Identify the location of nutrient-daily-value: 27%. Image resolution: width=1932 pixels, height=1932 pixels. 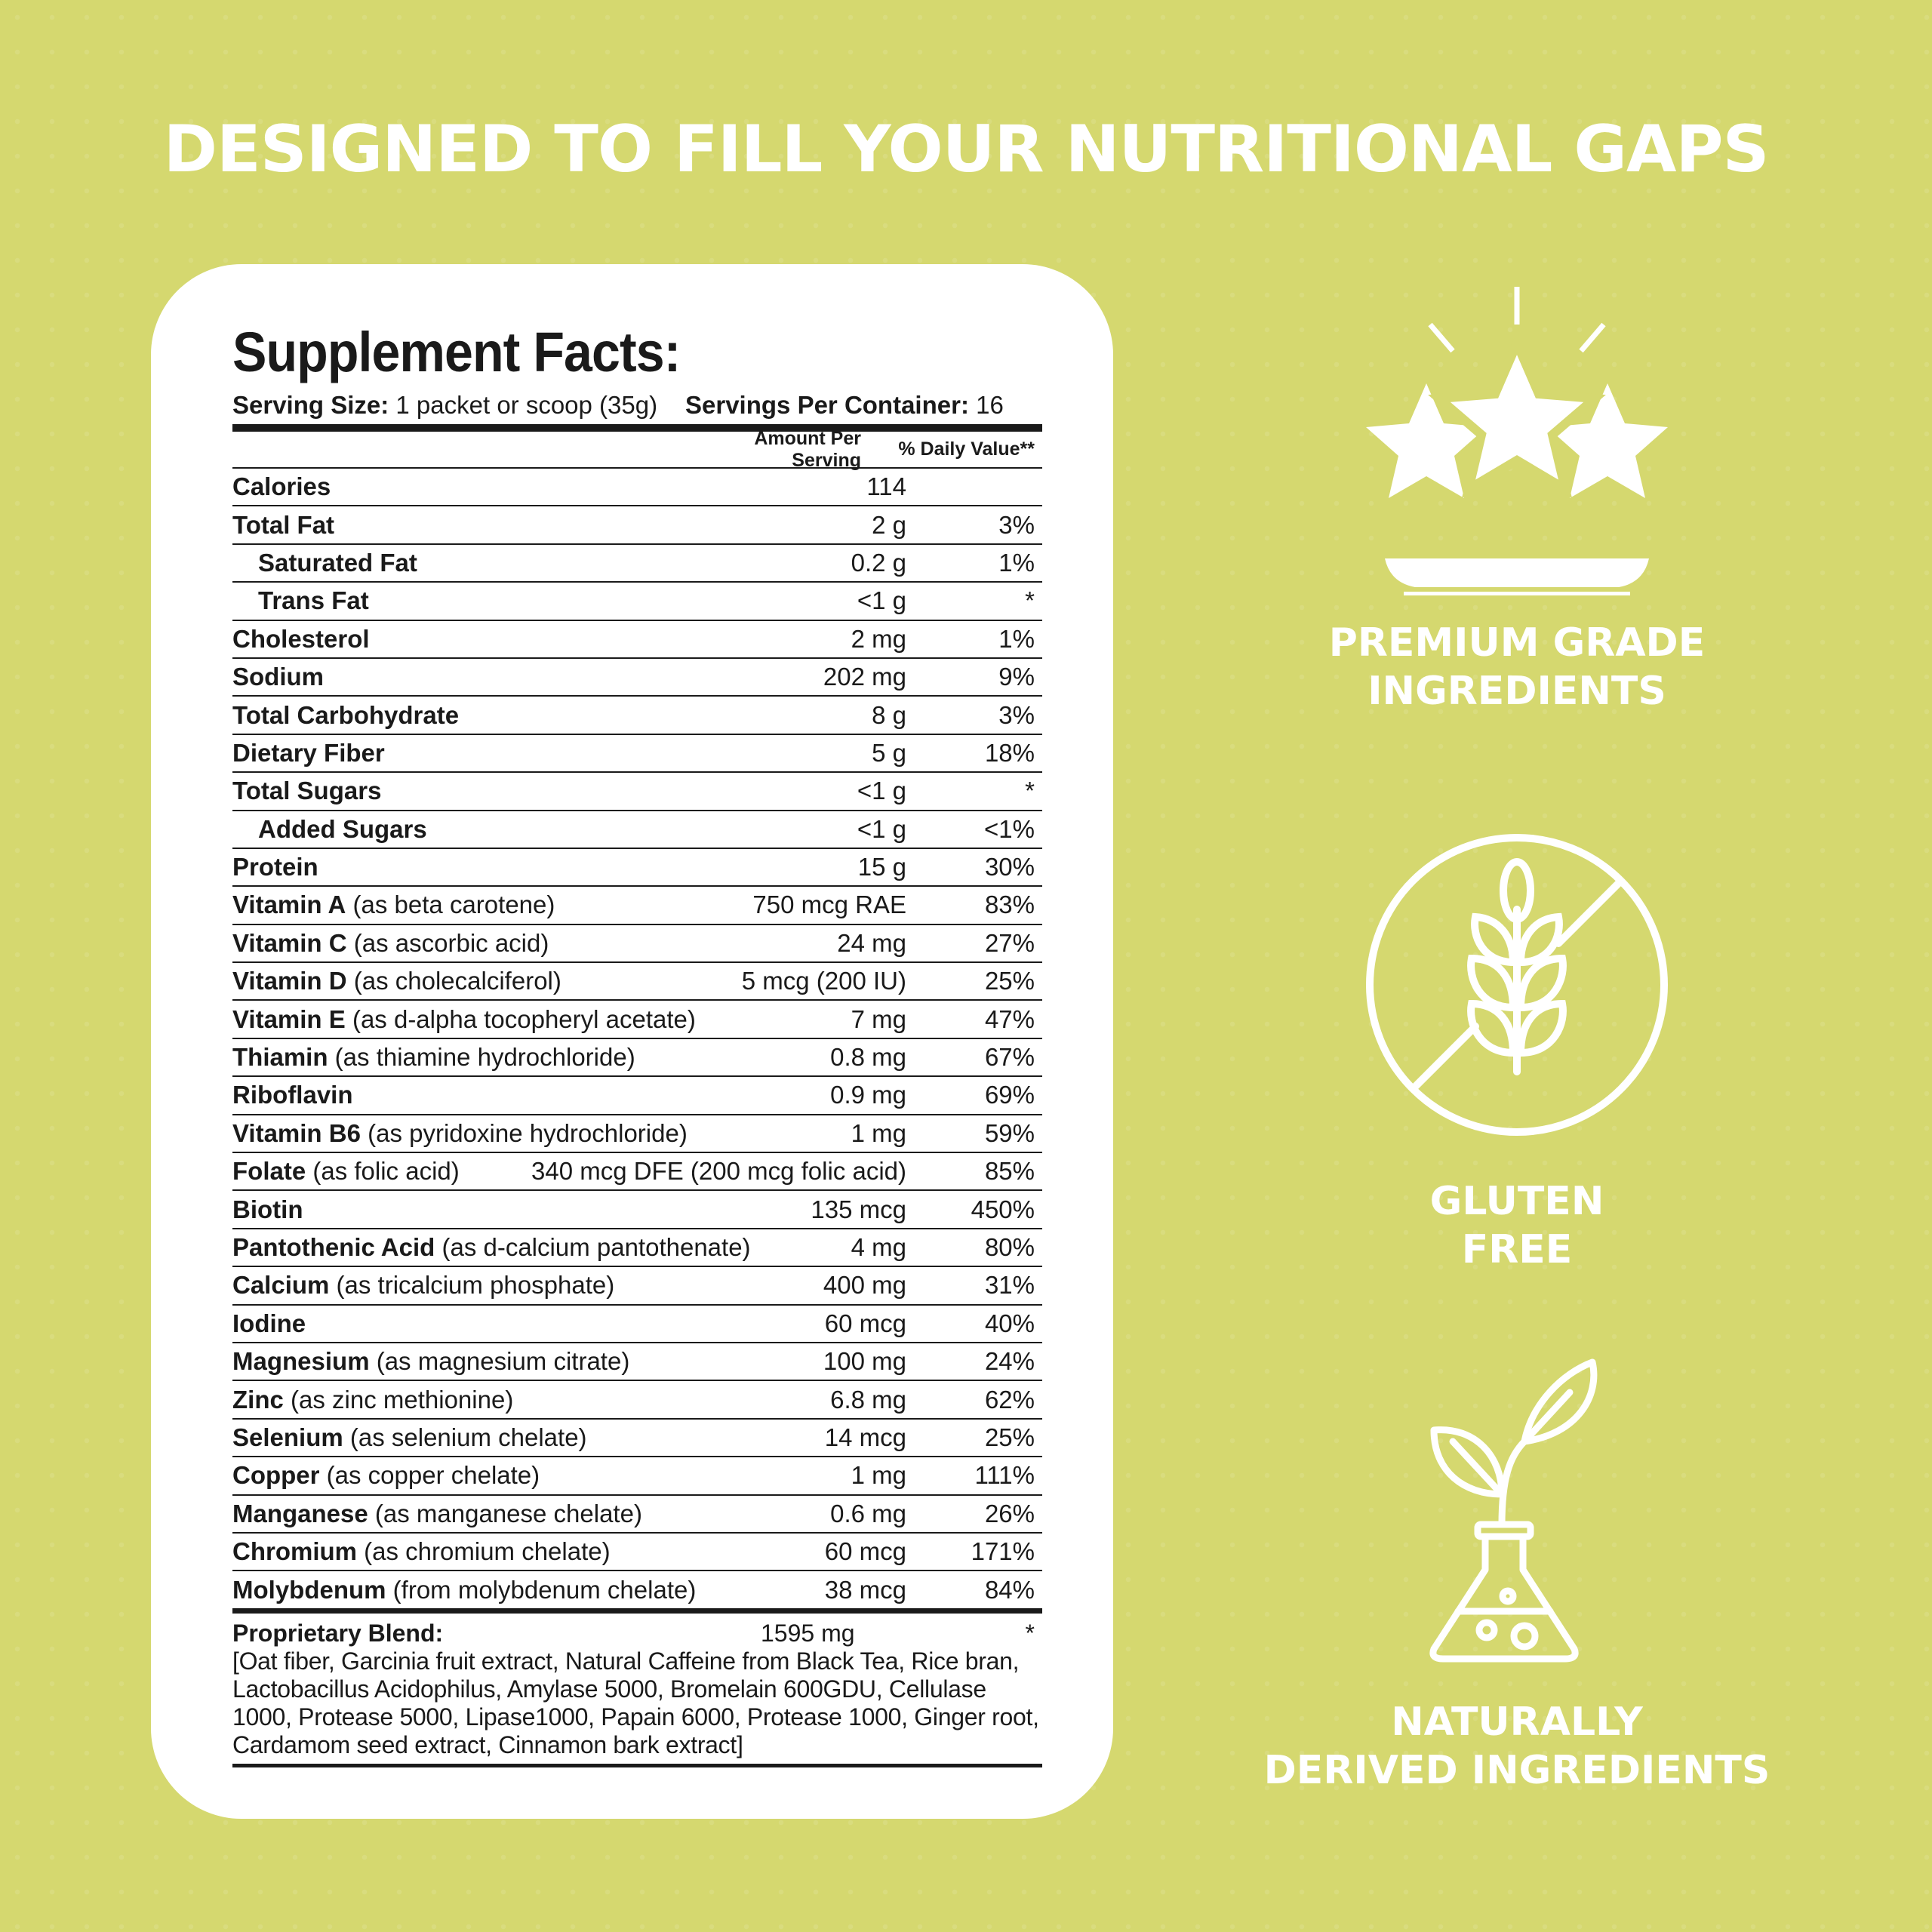
(1009, 942).